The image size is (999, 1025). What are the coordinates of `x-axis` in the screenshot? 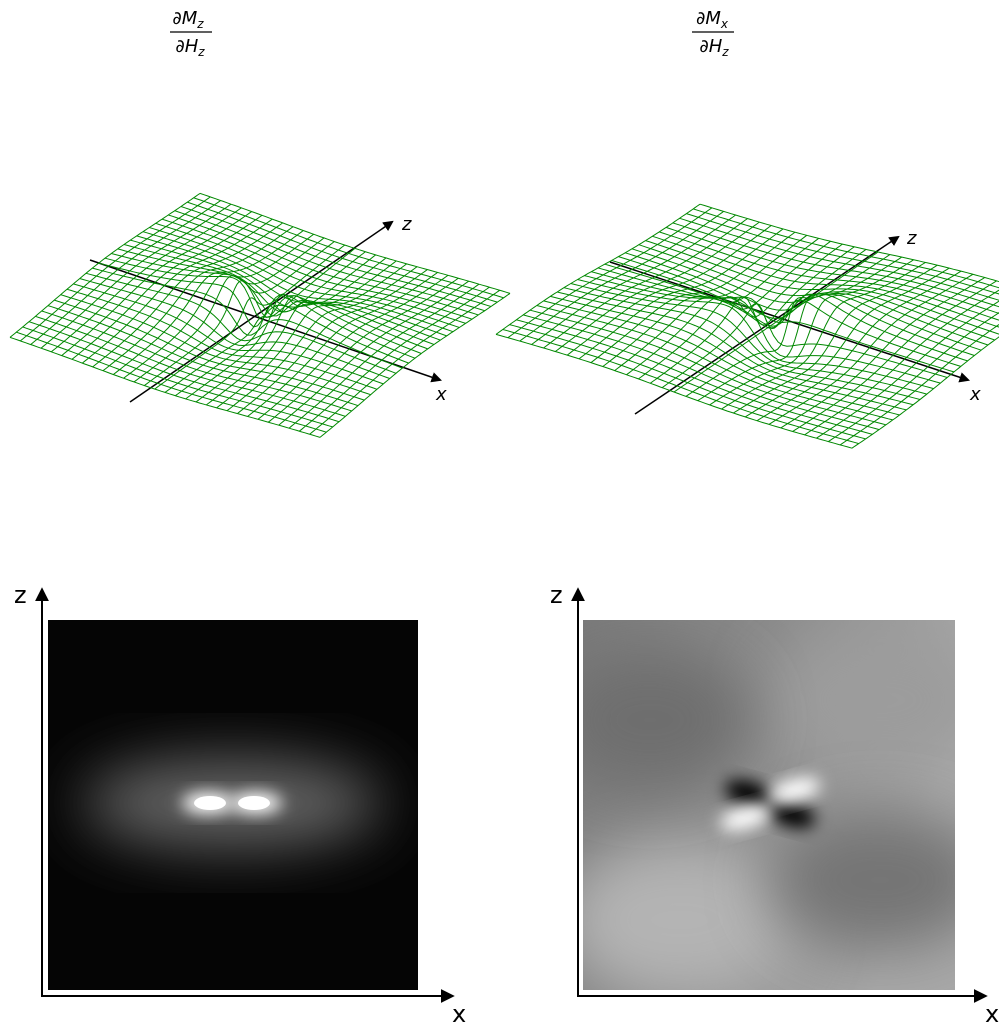 It's located at (789, 322).